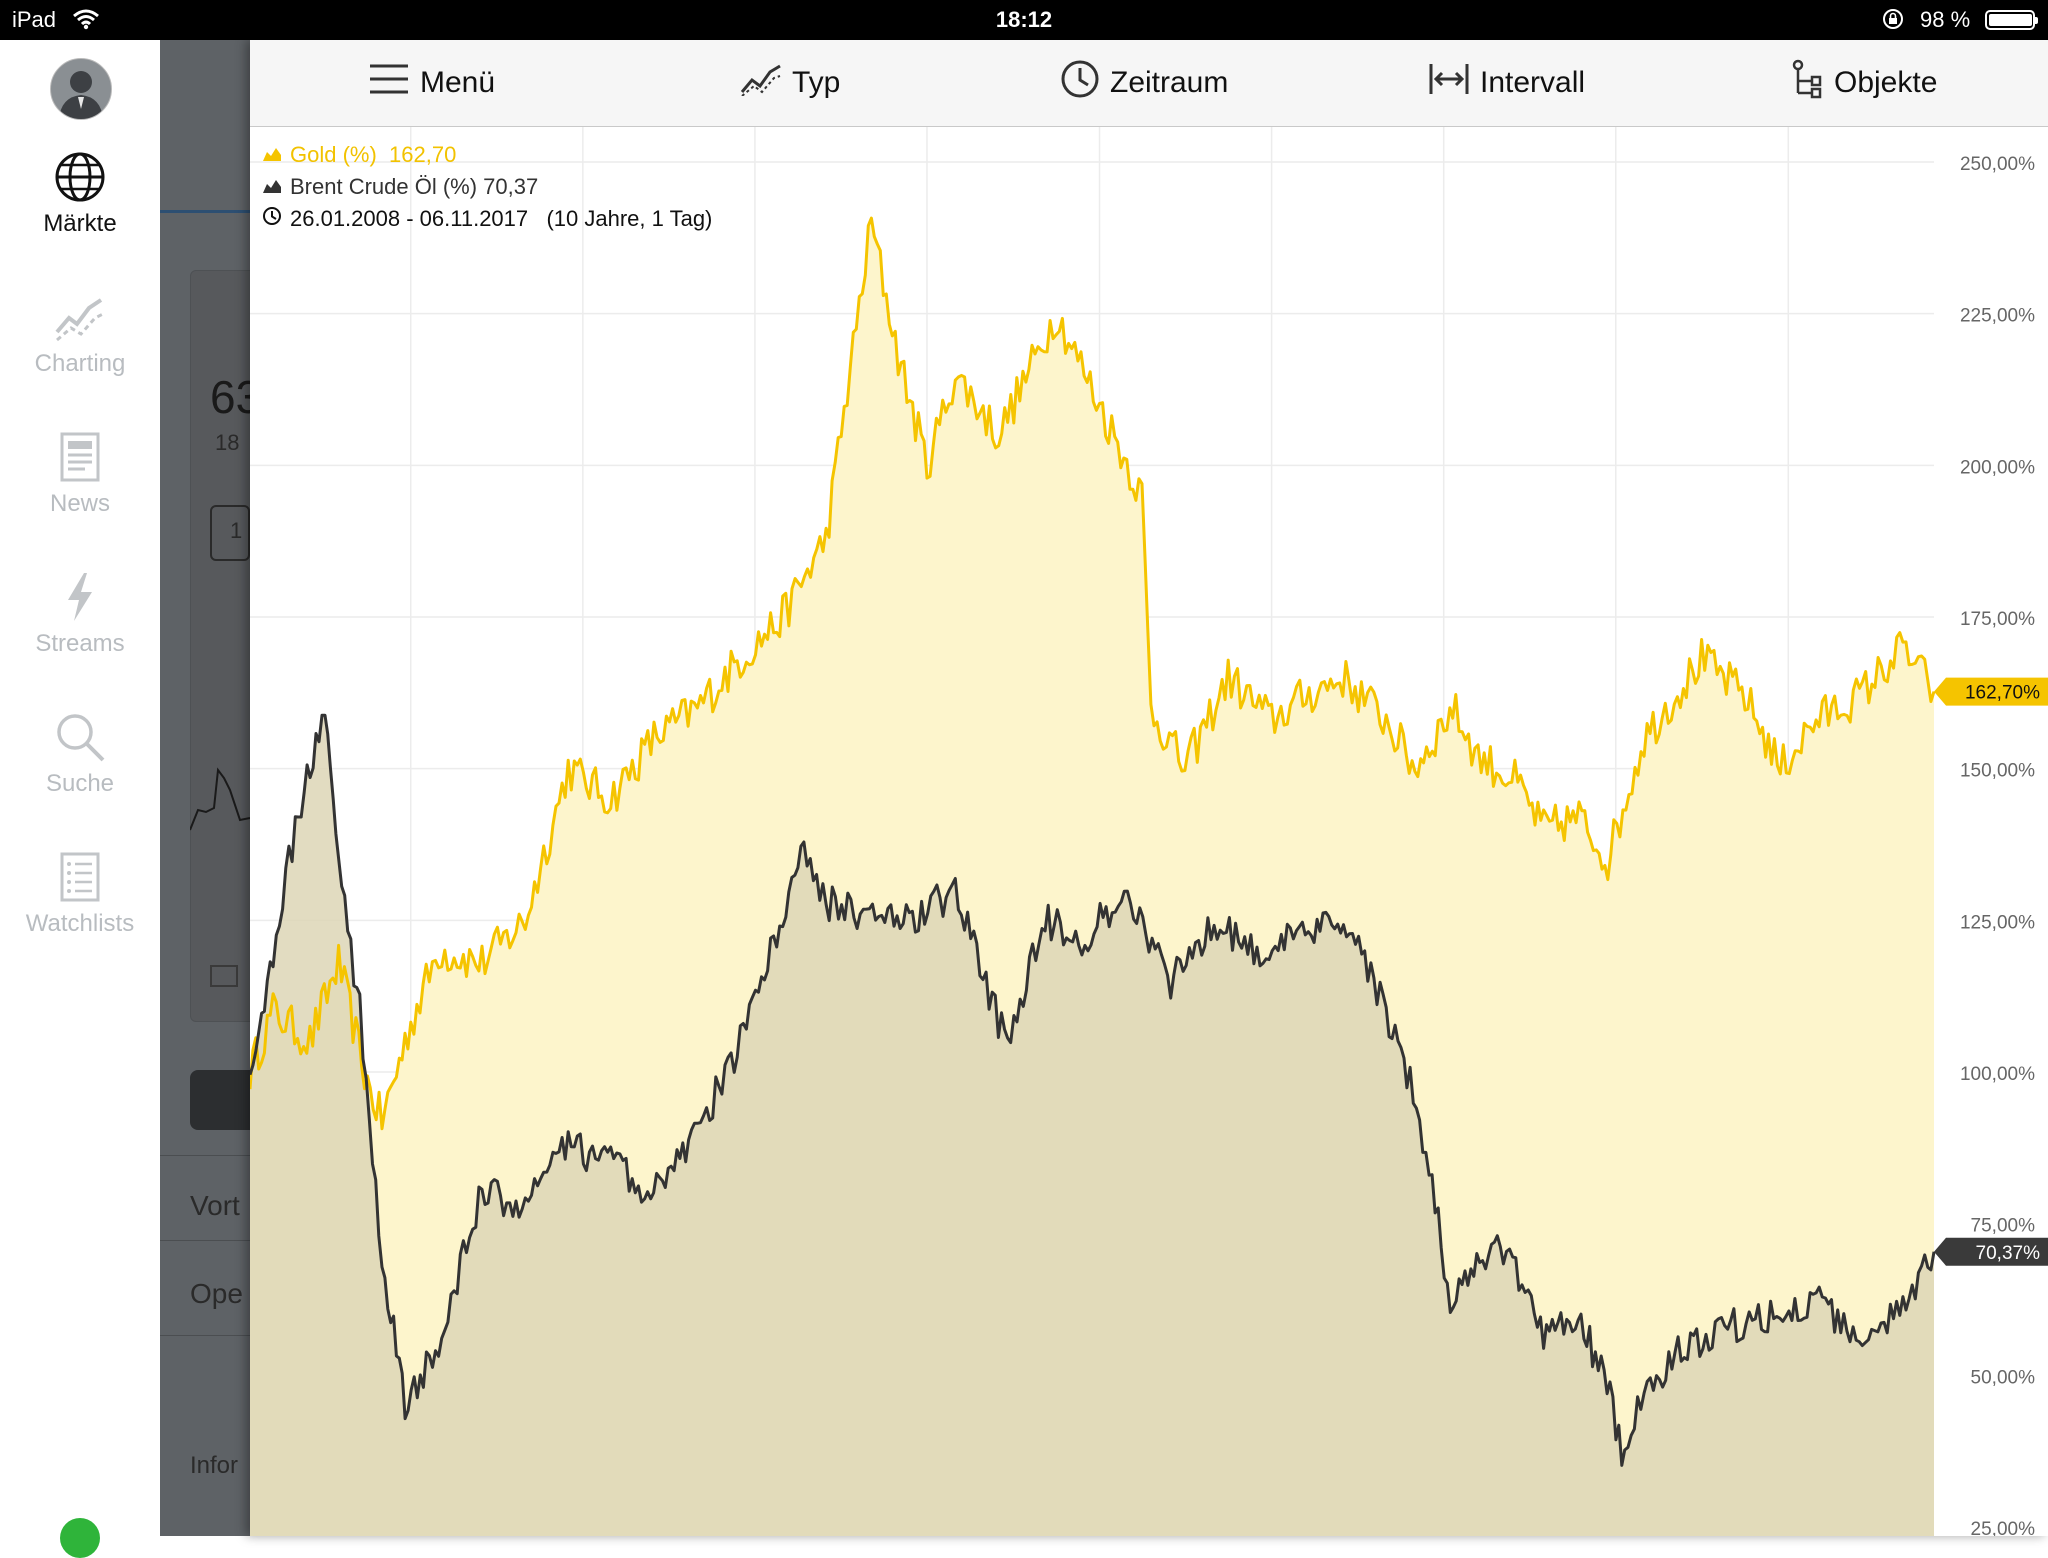 The height and width of the screenshot is (1558, 2048). Describe the element at coordinates (1997, 771) in the screenshot. I see `y-tick-label: 150,00%` at that location.